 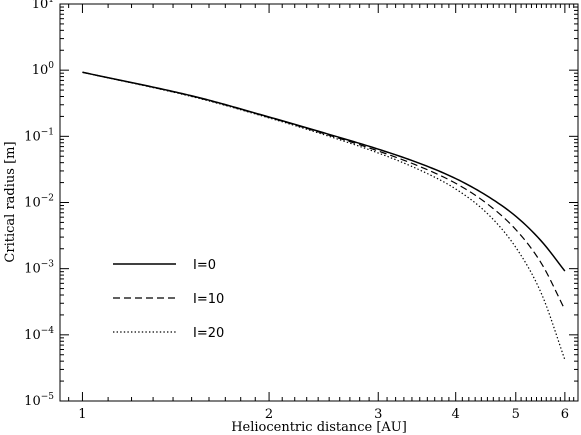 I want to click on y-tick-exponent: −1, so click(x=47, y=132).